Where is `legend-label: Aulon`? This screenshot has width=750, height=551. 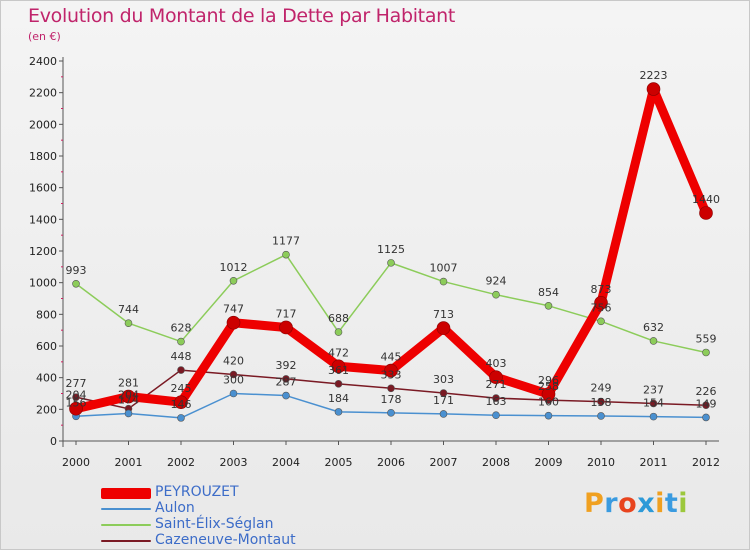 legend-label: Aulon is located at coordinates (175, 508).